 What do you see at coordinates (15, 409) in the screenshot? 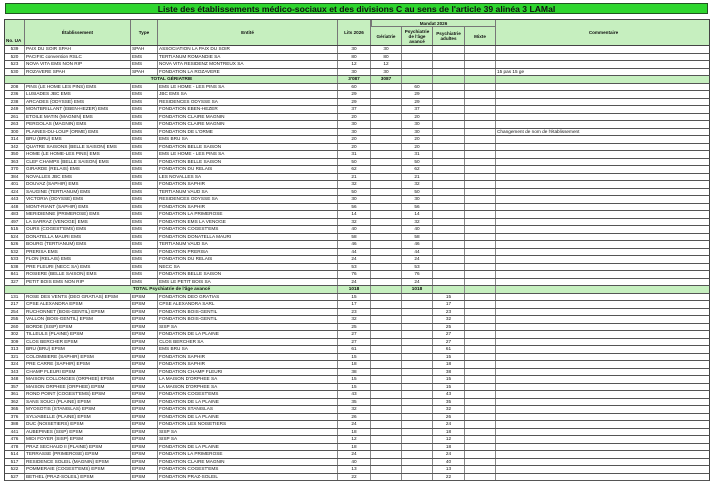
I see `cell-no-ua: 365` at bounding box center [15, 409].